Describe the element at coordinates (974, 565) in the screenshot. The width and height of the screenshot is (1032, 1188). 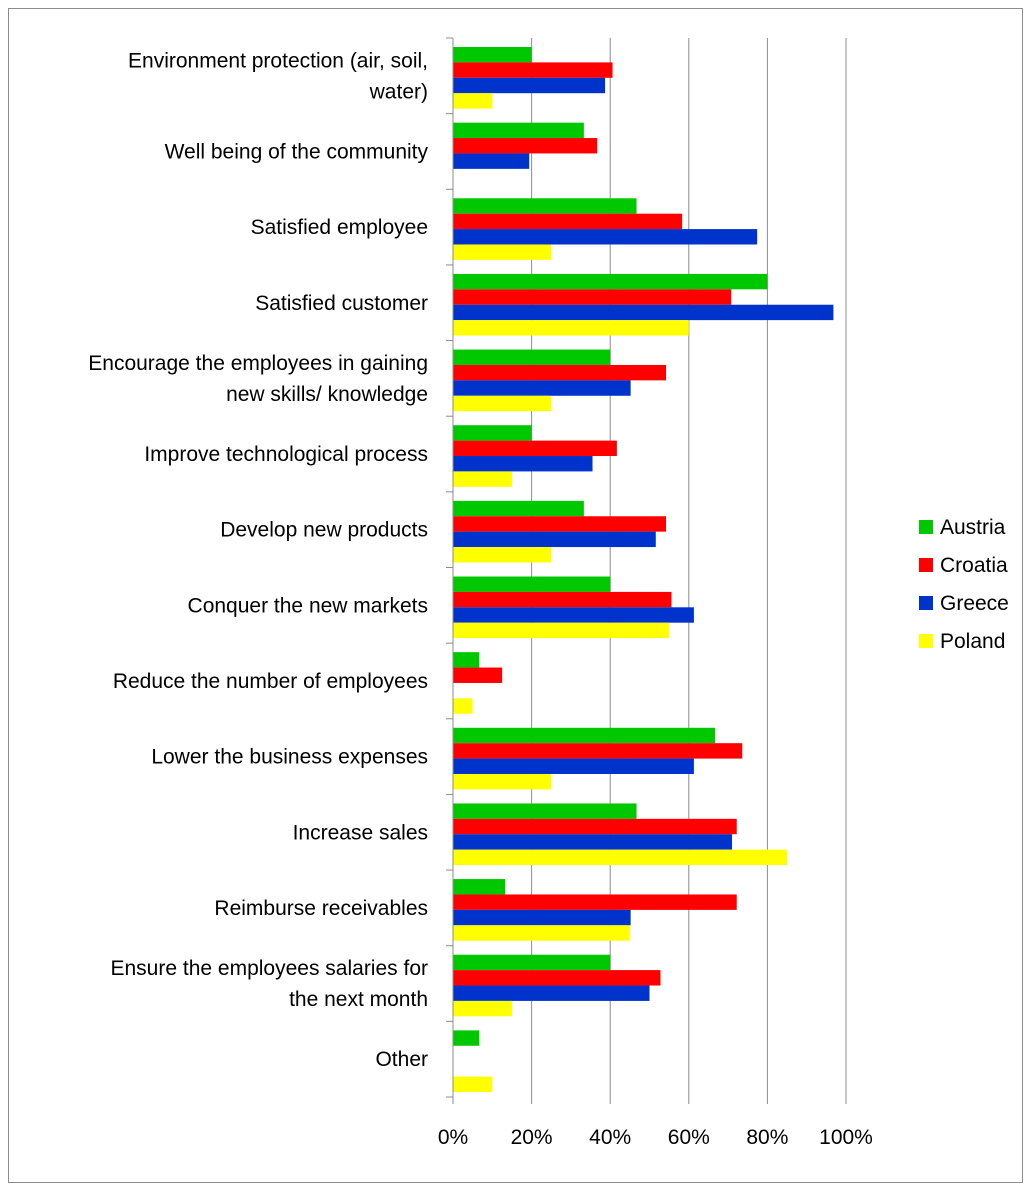
I see `legend-label-croatia: Croatia` at that location.